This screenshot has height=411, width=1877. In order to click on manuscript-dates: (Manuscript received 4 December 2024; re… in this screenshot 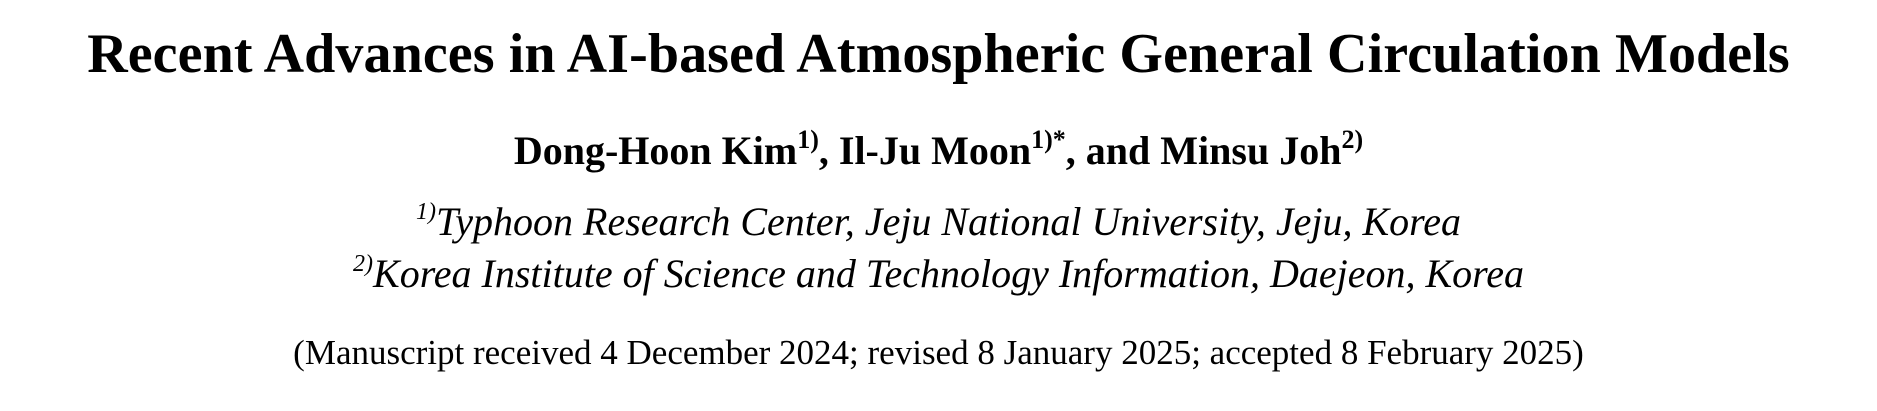, I will do `click(938, 352)`.